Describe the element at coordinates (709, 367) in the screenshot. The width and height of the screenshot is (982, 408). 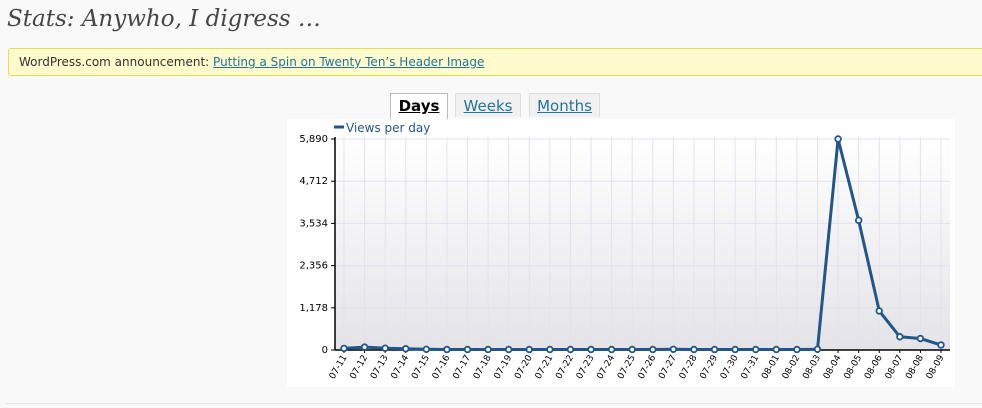
I see `x-tick-label: 07-29` at that location.